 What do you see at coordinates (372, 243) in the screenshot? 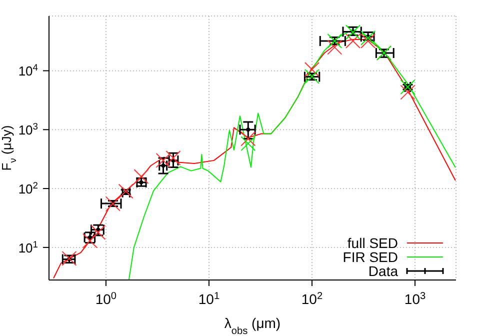
I see `legend-label: full SED` at bounding box center [372, 243].